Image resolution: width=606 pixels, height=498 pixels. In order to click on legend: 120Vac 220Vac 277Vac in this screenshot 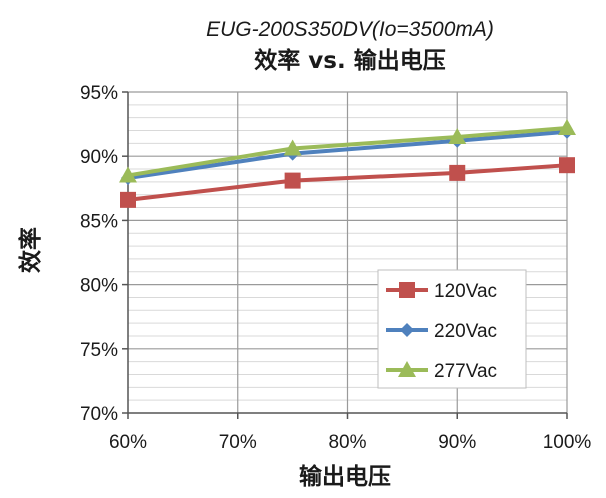, I will do `click(452, 329)`.